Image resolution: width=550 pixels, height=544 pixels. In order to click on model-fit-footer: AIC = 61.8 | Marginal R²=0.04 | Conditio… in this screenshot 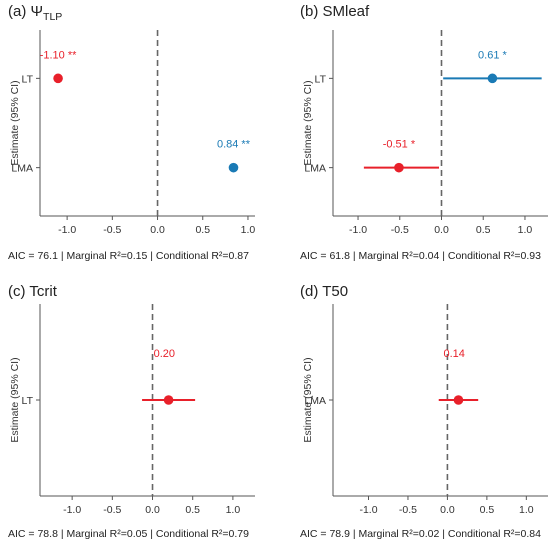, I will do `click(420, 256)`.